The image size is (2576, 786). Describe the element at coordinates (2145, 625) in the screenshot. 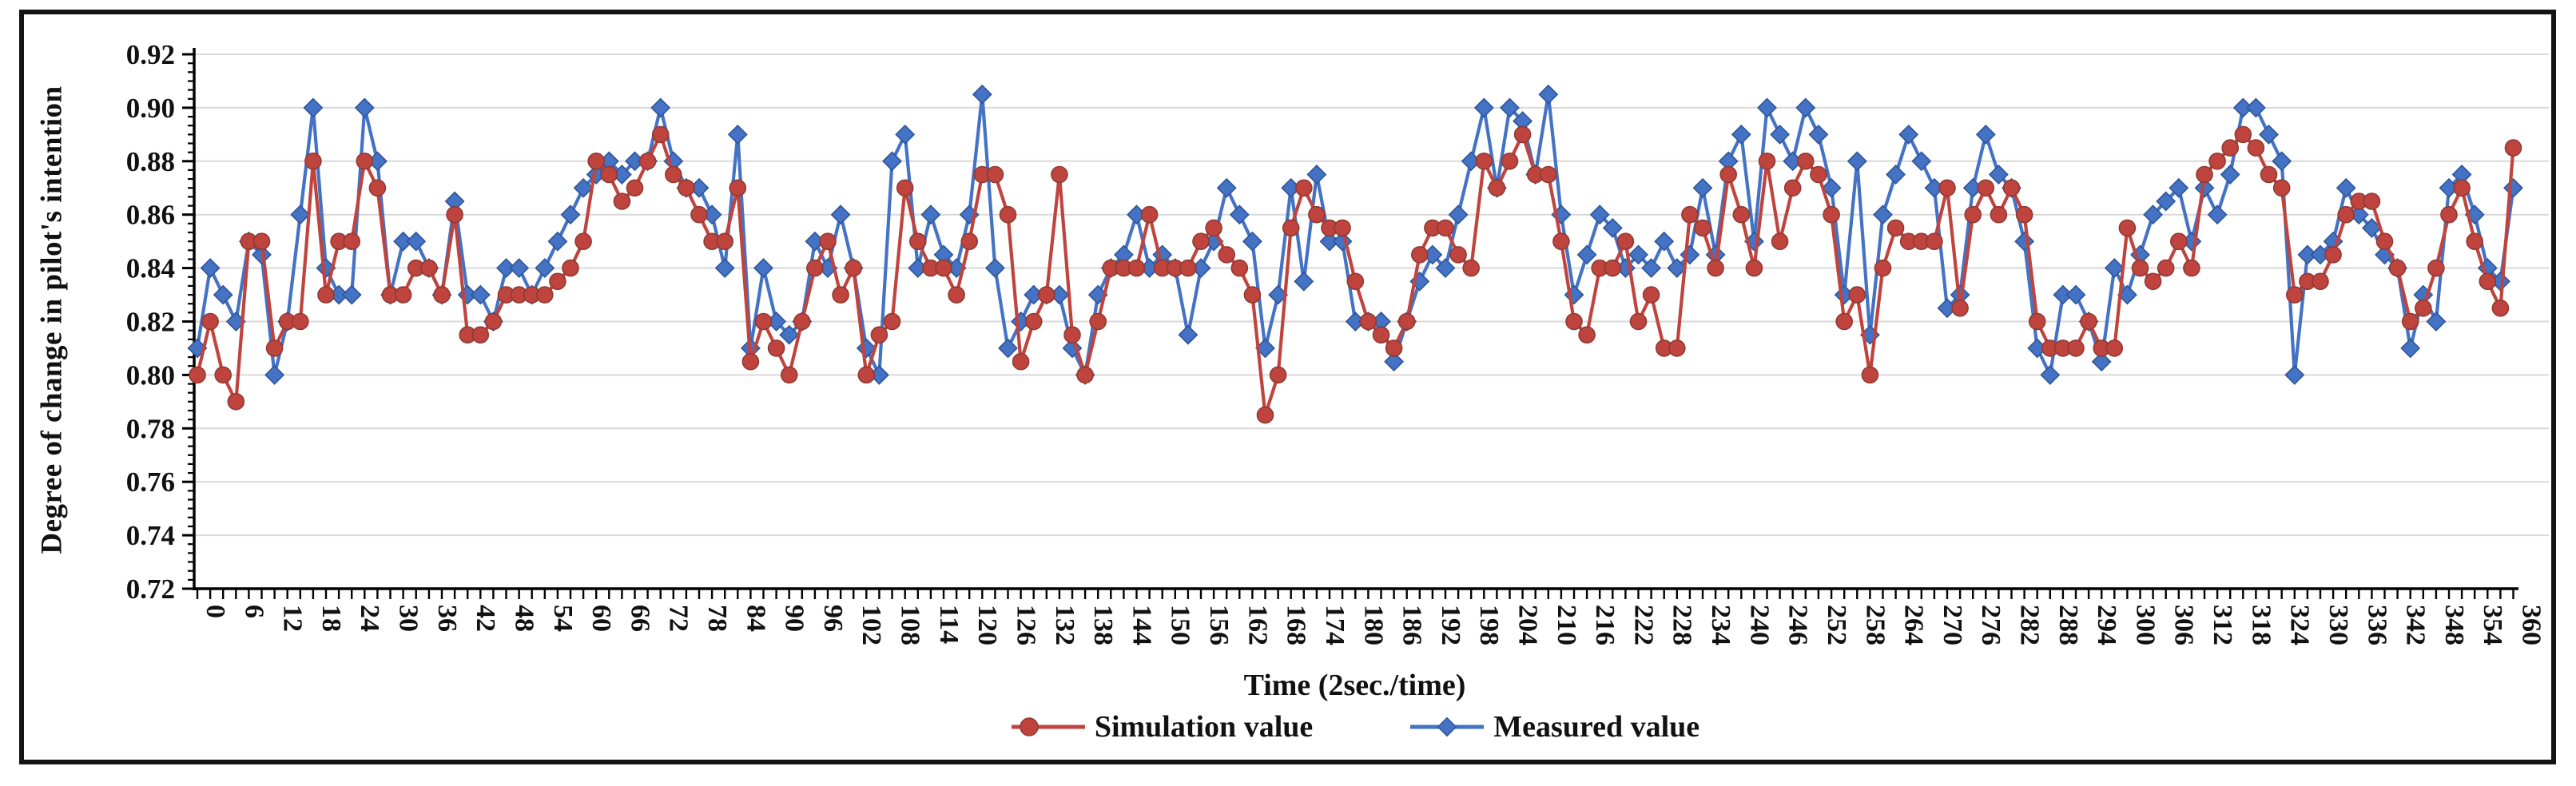

I see `svg-text: 300` at that location.